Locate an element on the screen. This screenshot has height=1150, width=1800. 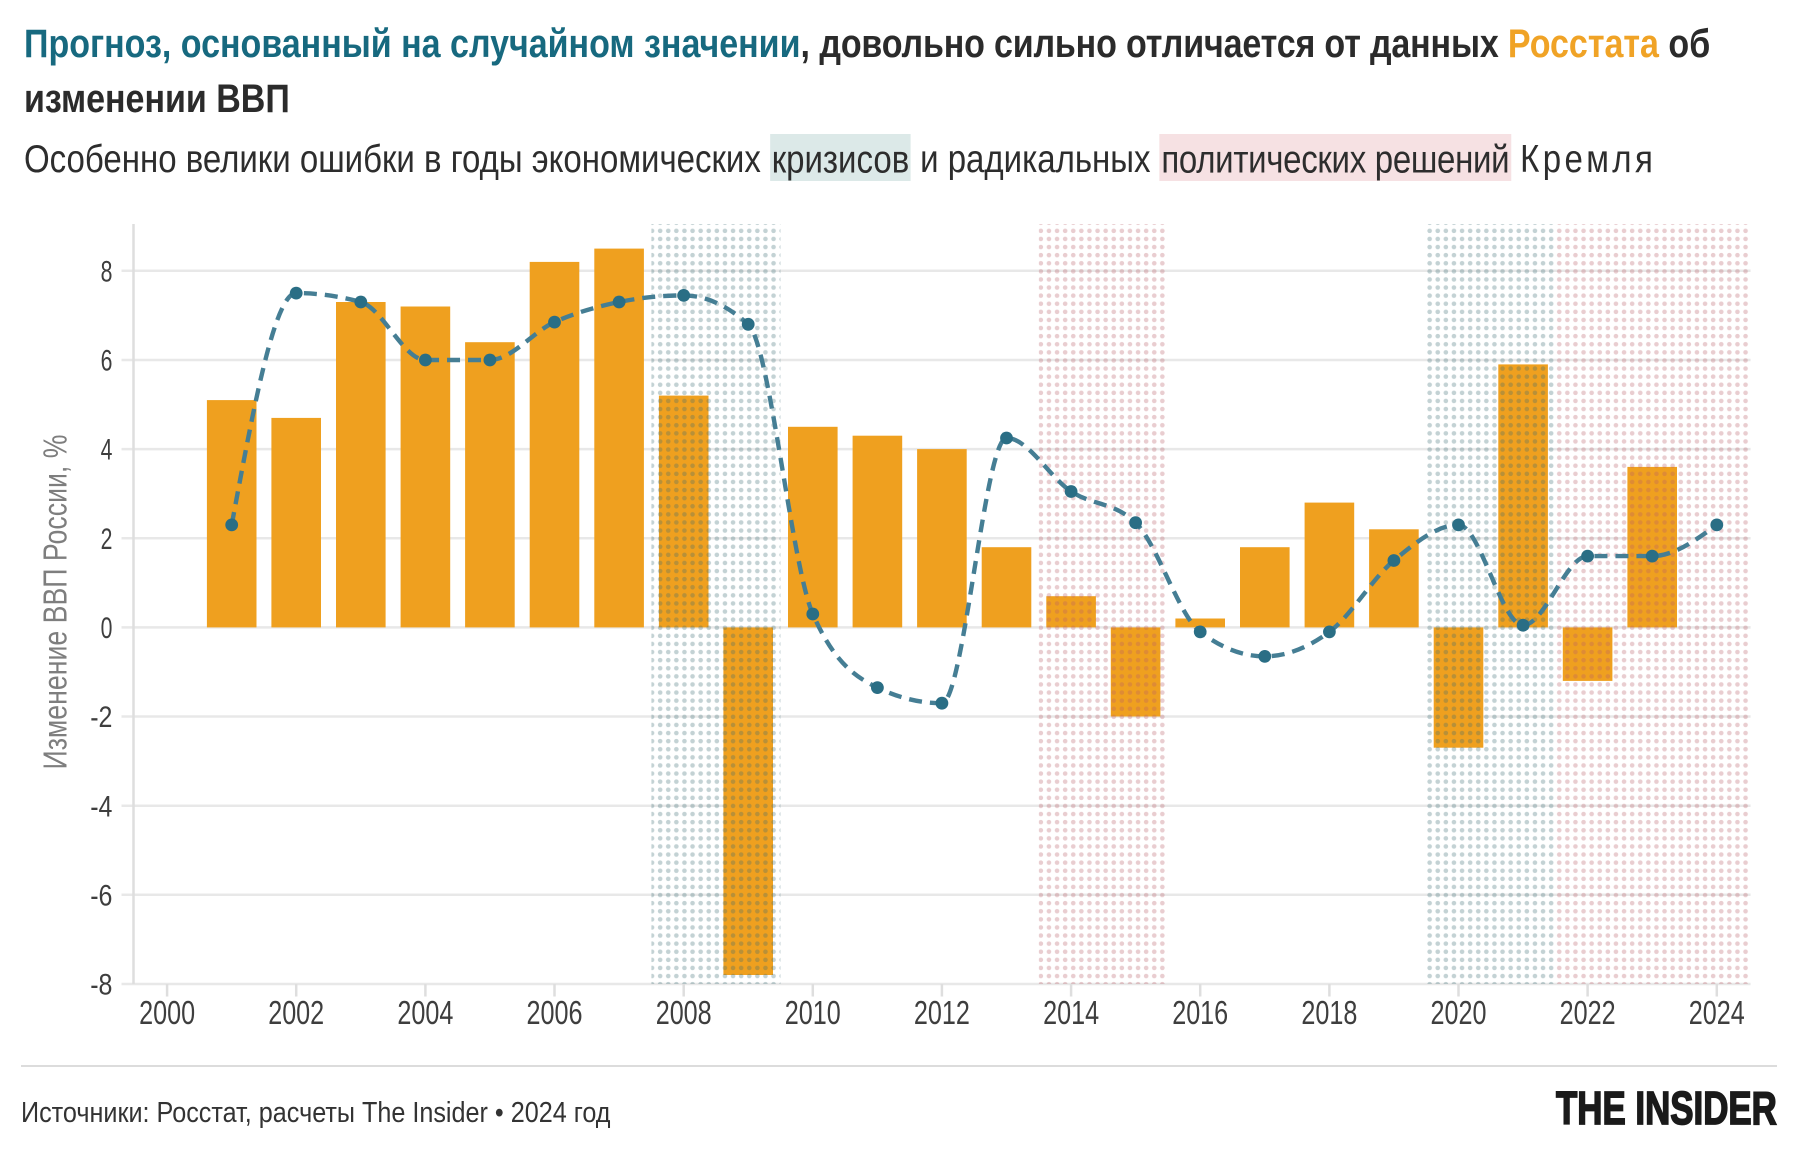
svg-text: 6 is located at coordinates (107, 361).